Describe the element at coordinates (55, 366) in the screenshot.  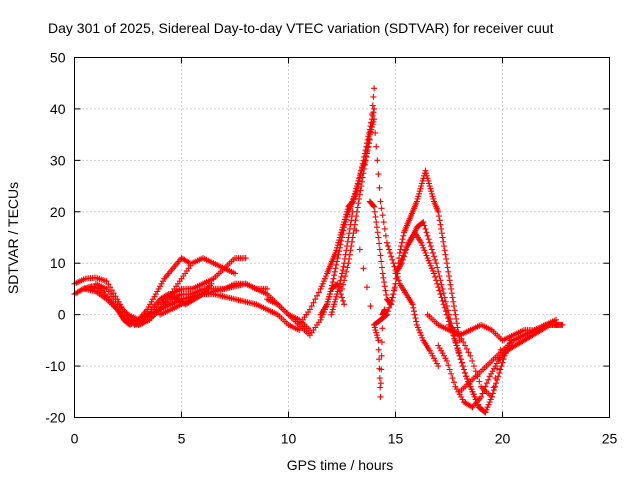
I see `y-tick-label: -10` at that location.